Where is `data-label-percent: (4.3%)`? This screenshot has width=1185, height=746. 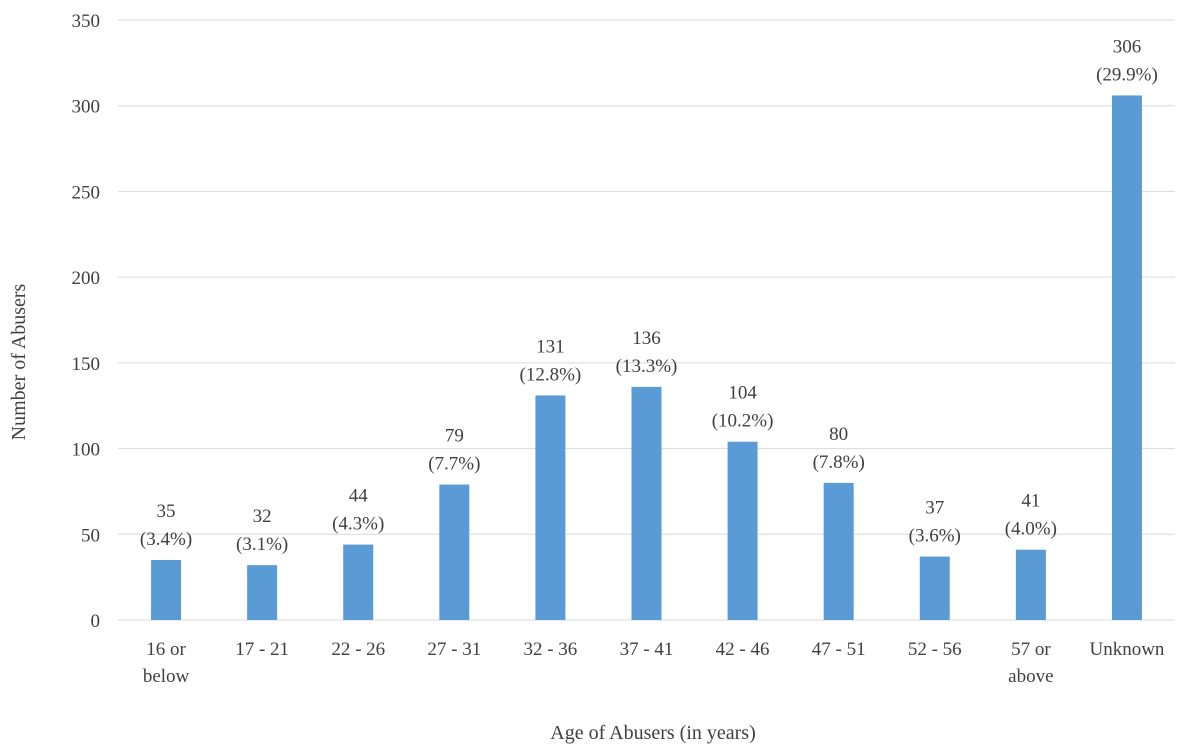 data-label-percent: (4.3%) is located at coordinates (358, 524).